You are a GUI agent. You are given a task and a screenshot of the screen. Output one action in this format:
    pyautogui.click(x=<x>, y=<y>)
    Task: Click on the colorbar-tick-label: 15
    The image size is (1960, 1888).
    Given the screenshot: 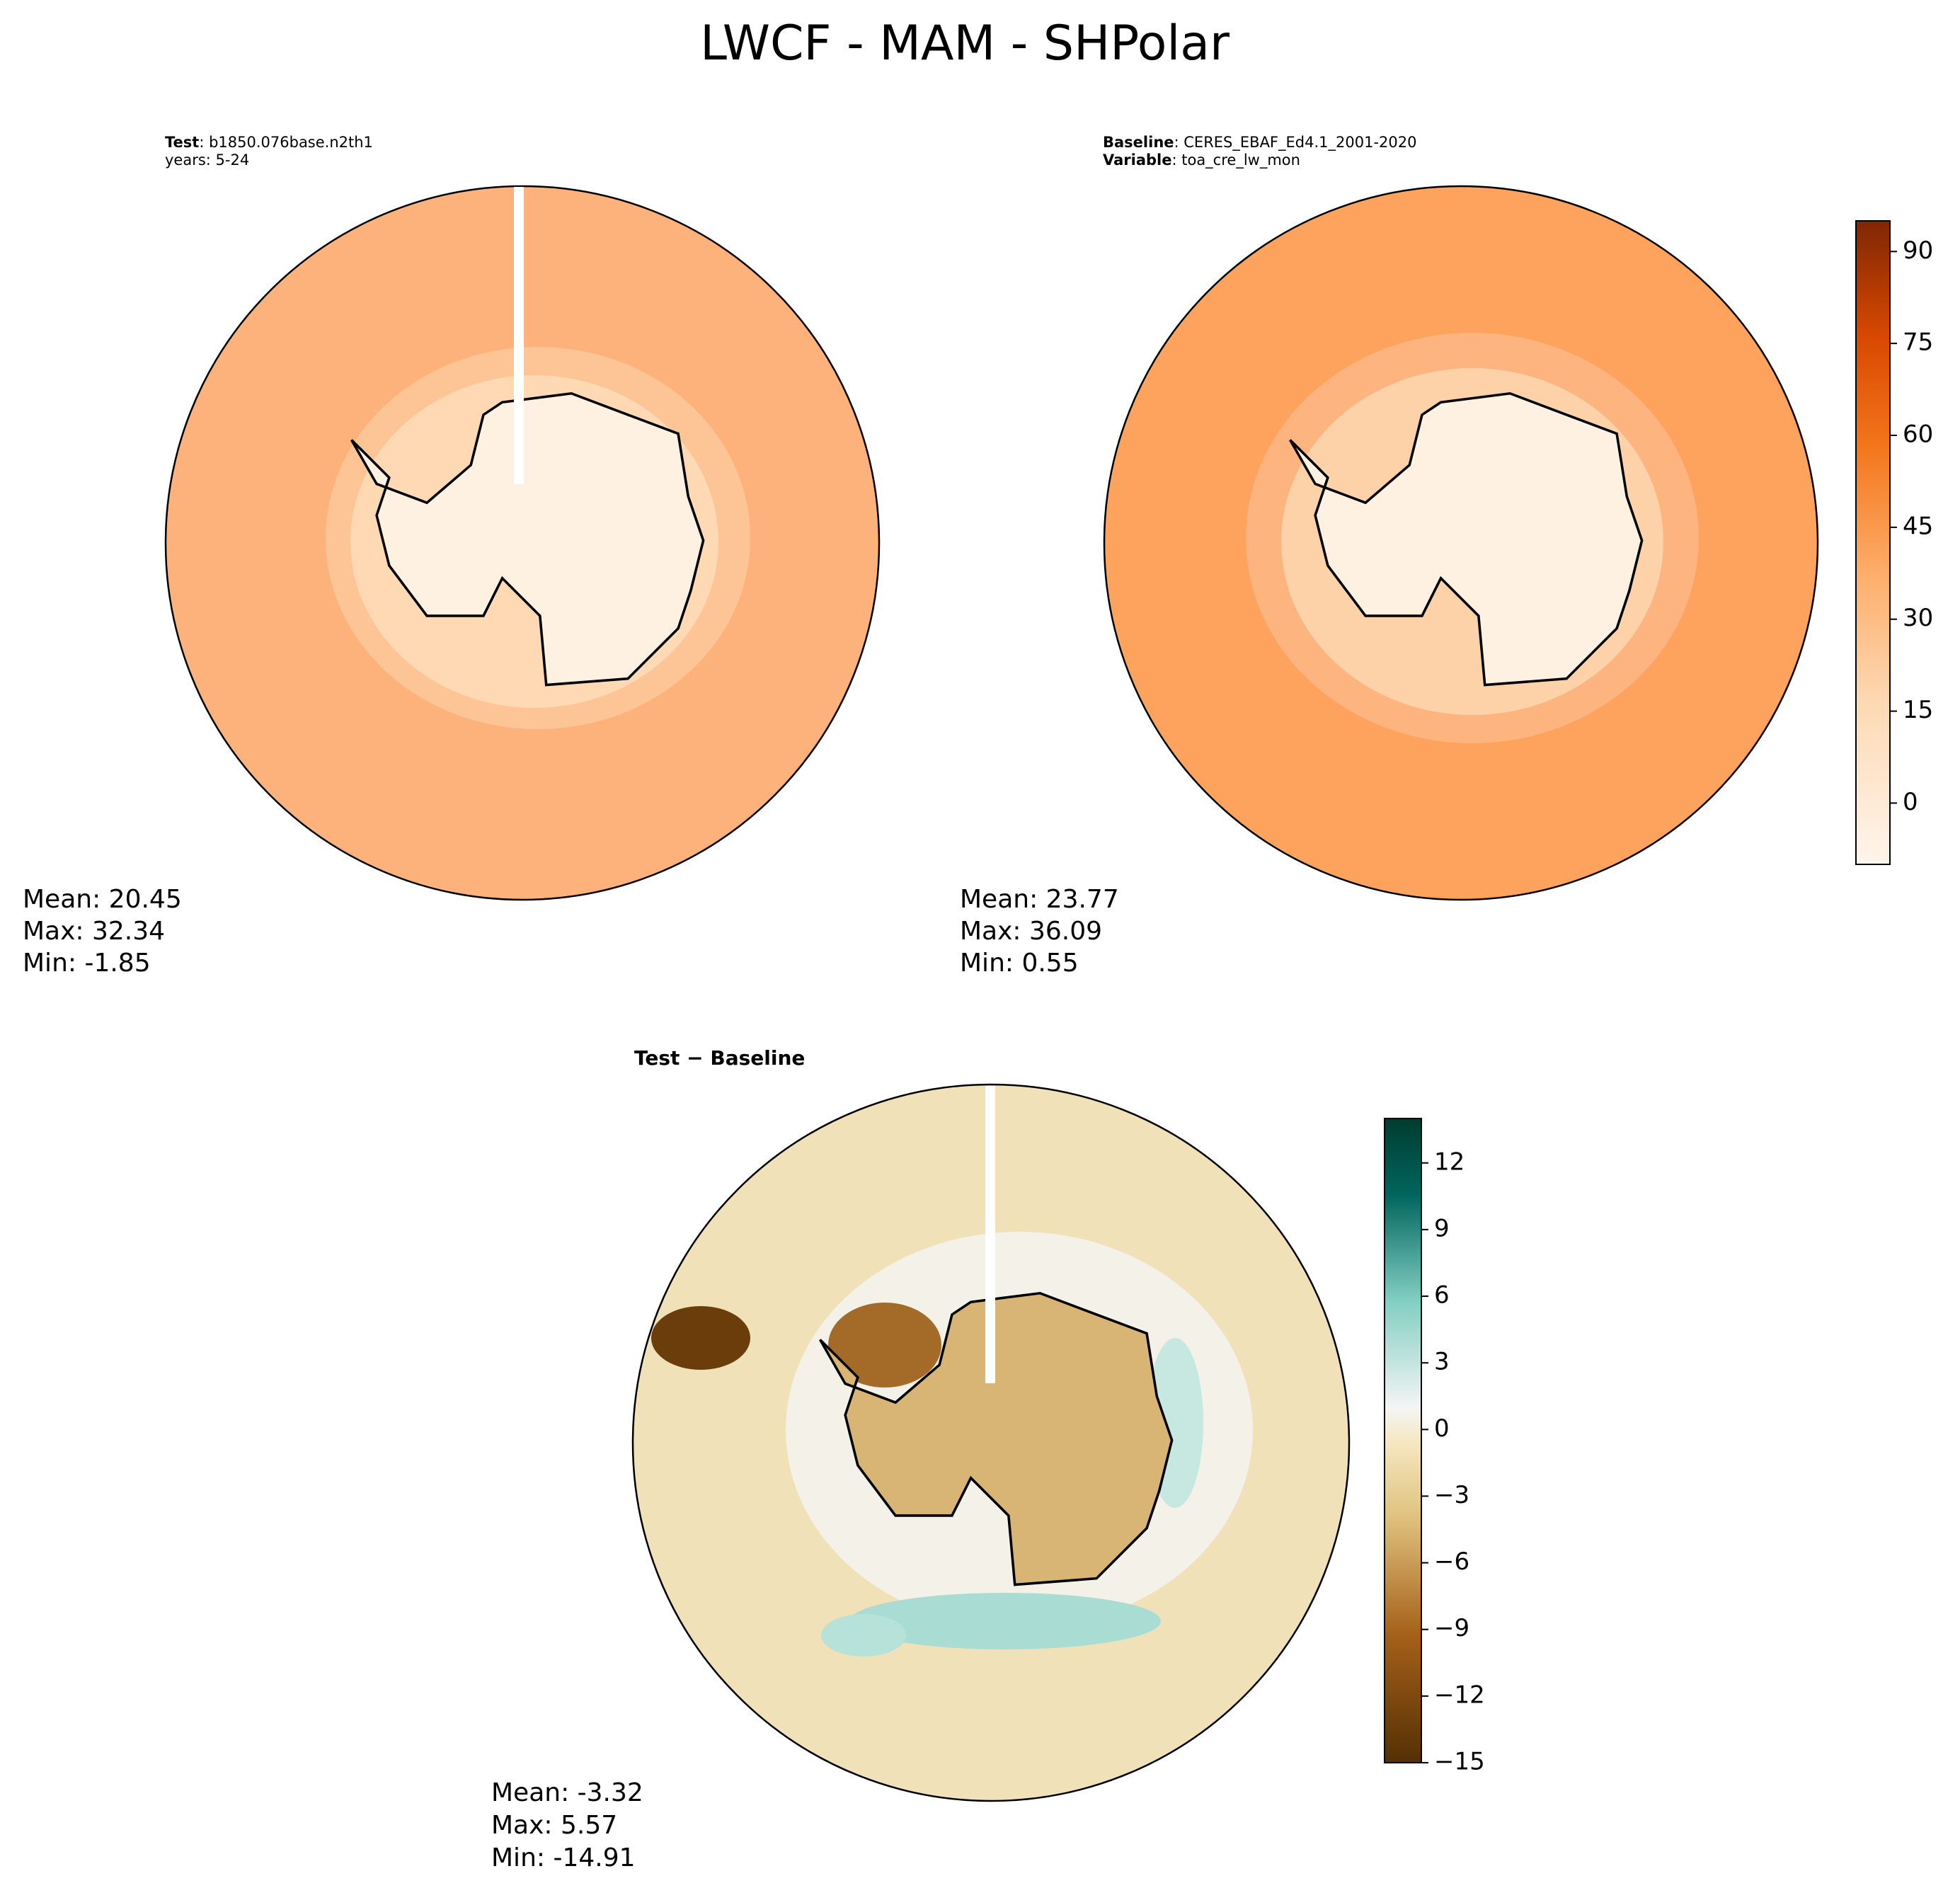 What is the action you would take?
    pyautogui.click(x=1918, y=710)
    